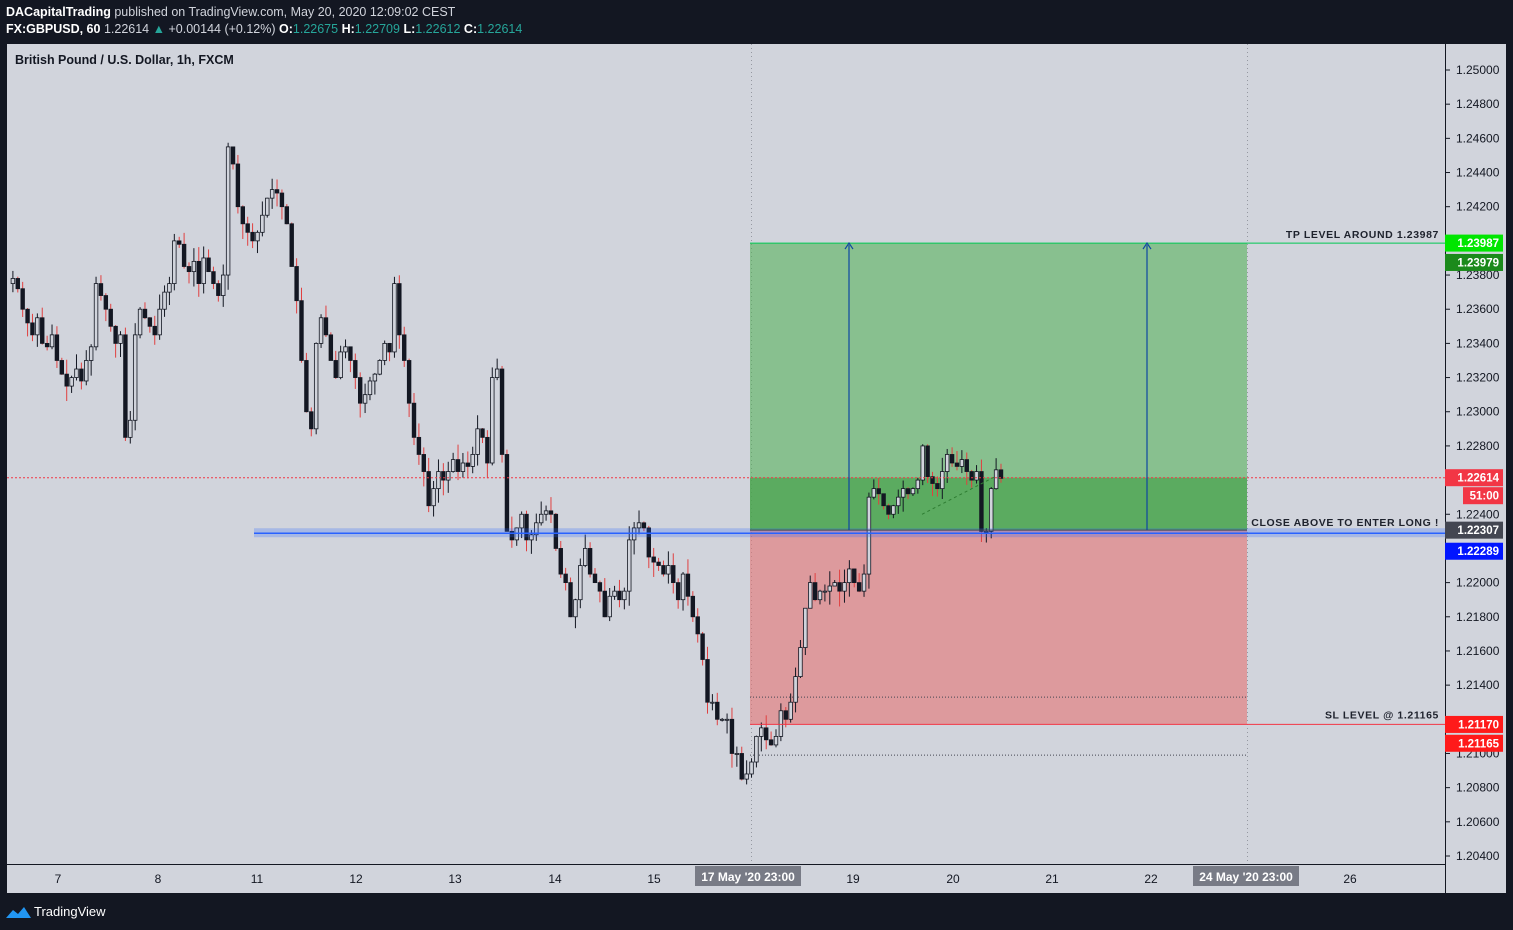 Image resolution: width=1513 pixels, height=930 pixels. I want to click on price-tick-label: 1.21600, so click(1478, 651).